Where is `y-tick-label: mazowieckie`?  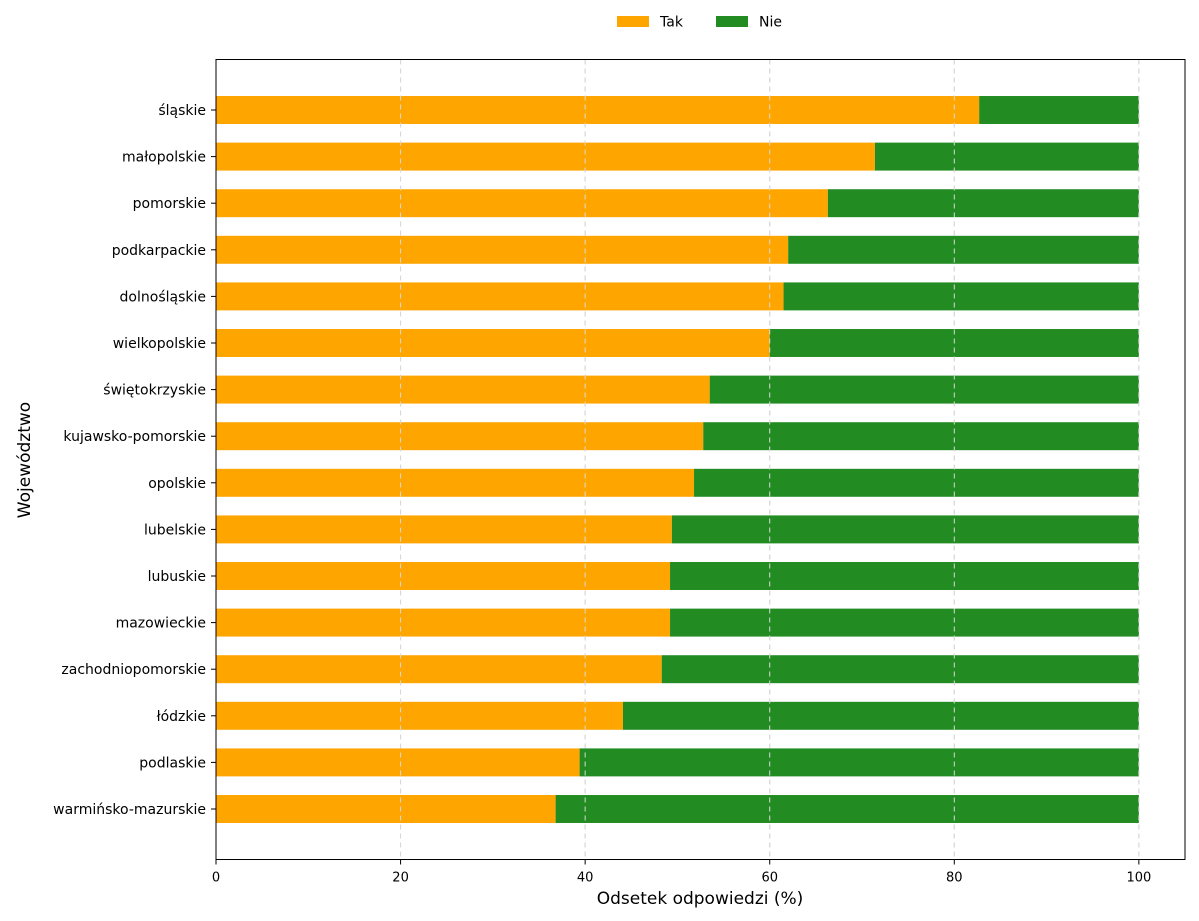 y-tick-label: mazowieckie is located at coordinates (161, 624).